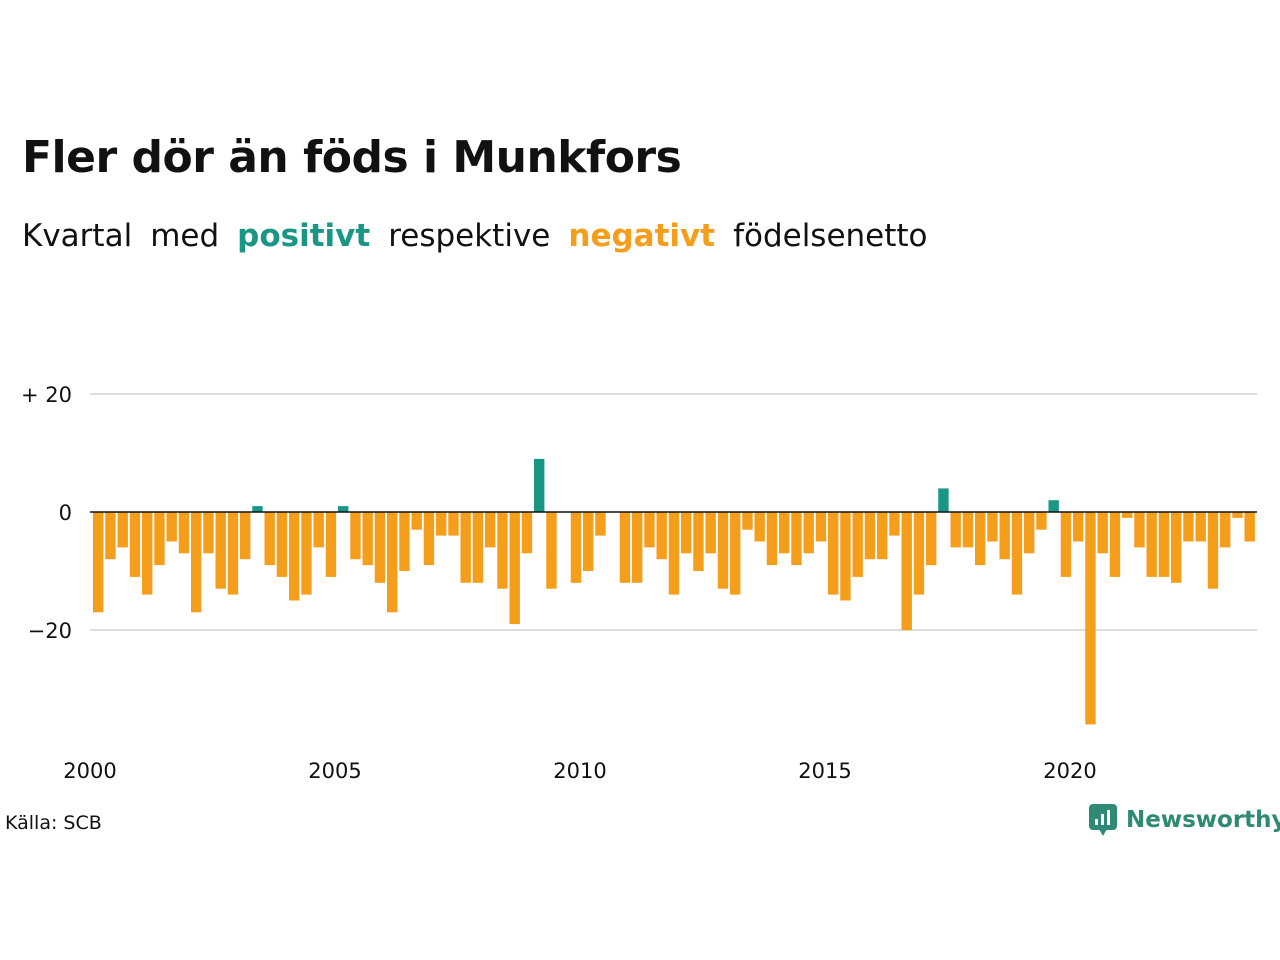 This screenshot has width=1280, height=960. Describe the element at coordinates (185, 236) in the screenshot. I see `subtitle-word-med: med` at that location.